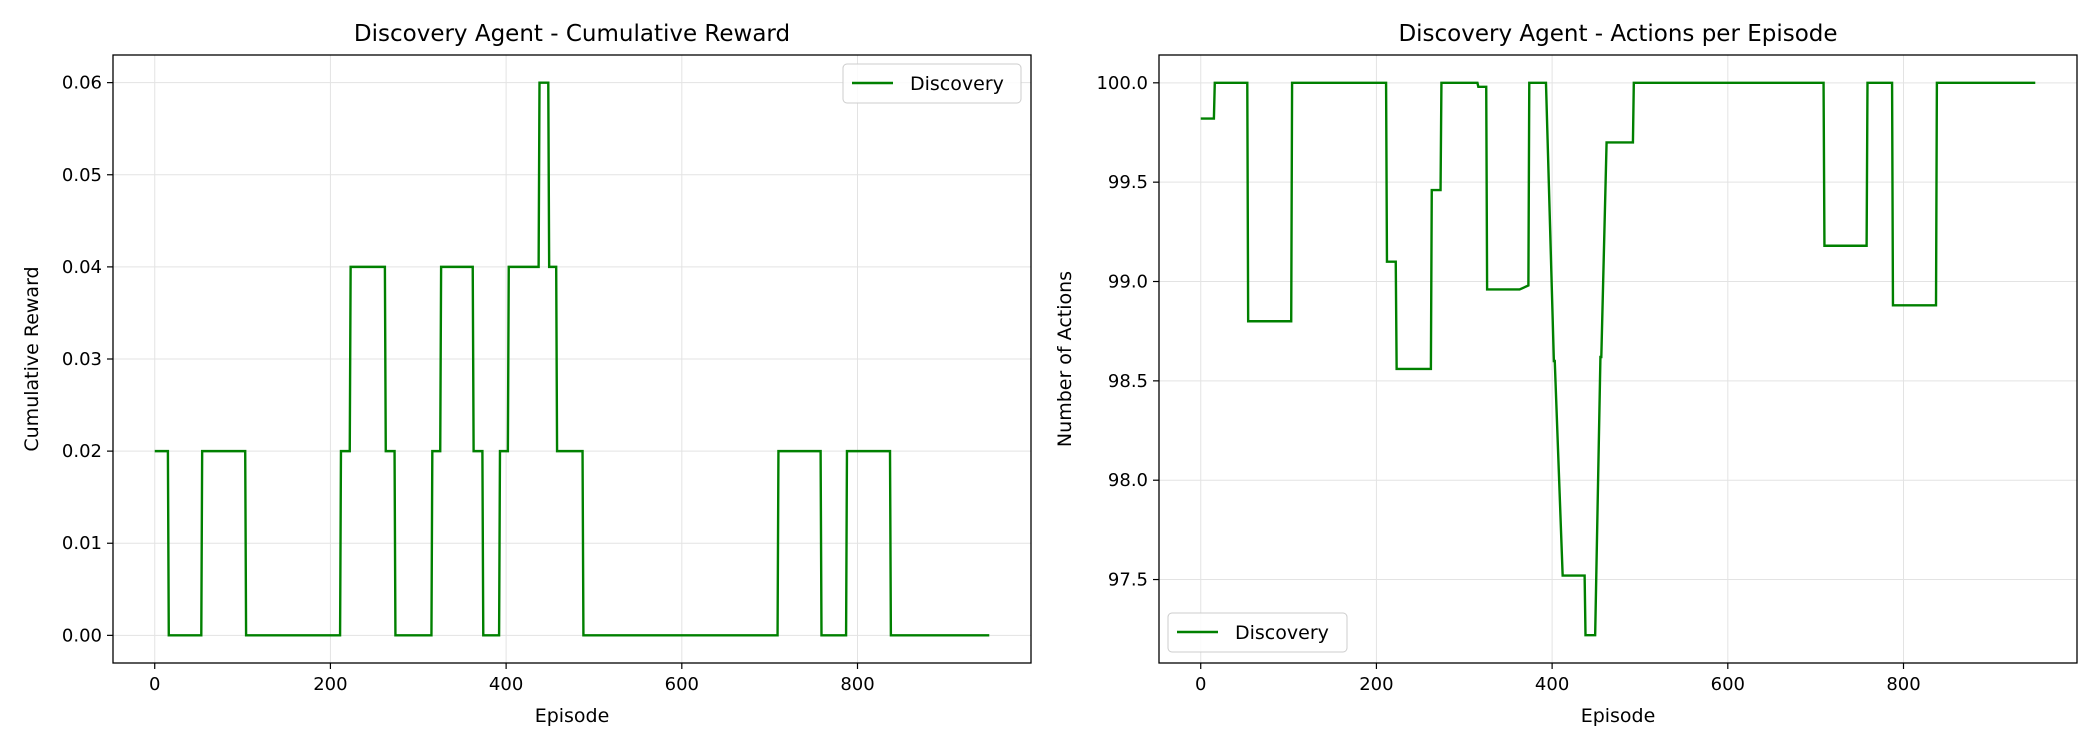 Image resolution: width=2100 pixels, height=750 pixels. What do you see at coordinates (82, 635) in the screenshot?
I see `y-tick-label: 0.00` at bounding box center [82, 635].